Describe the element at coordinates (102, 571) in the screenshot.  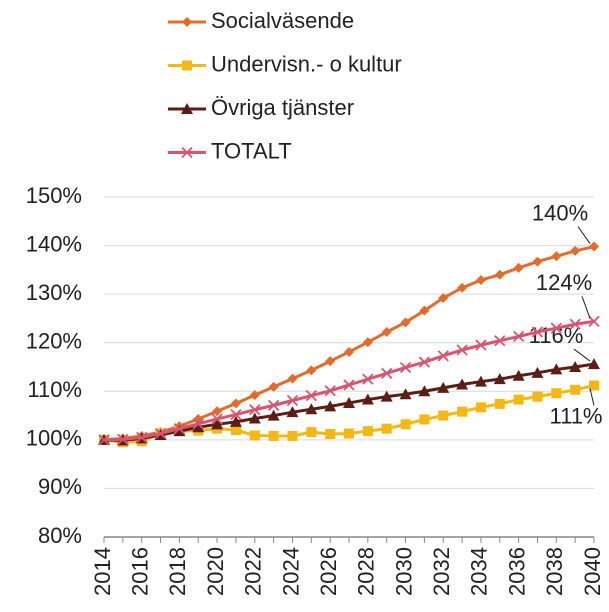
I see `x-tick-label: 2014` at that location.